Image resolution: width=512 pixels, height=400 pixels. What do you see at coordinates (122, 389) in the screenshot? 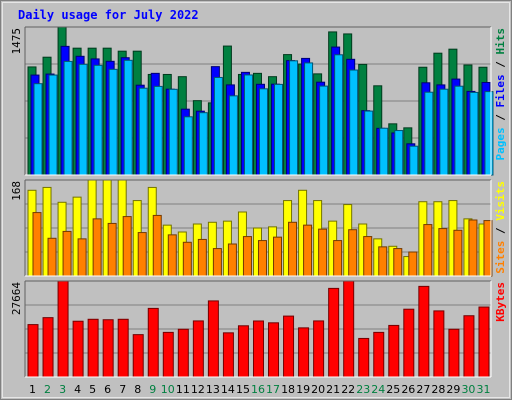
I see `x-tick-label: 7` at bounding box center [122, 389].